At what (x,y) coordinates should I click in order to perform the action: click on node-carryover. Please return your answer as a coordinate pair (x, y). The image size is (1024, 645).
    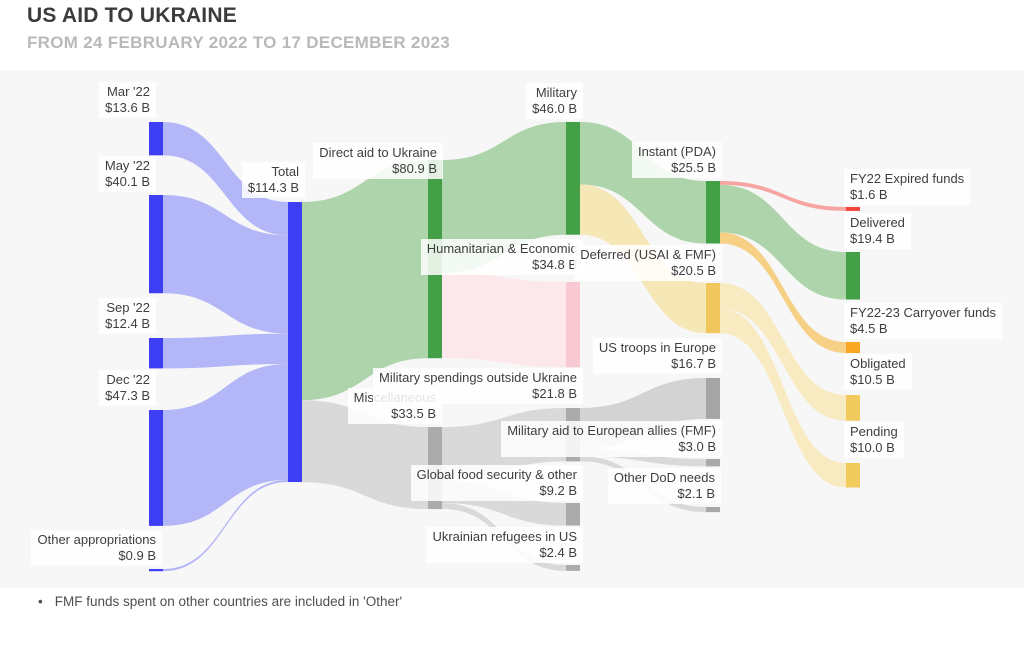
    Looking at the image, I should click on (853, 348).